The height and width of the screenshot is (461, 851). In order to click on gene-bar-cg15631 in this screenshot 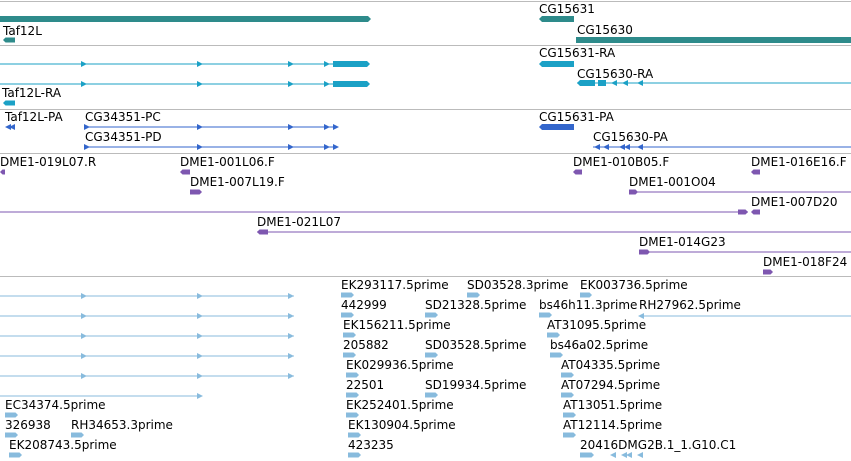, I will do `click(556, 19)`.